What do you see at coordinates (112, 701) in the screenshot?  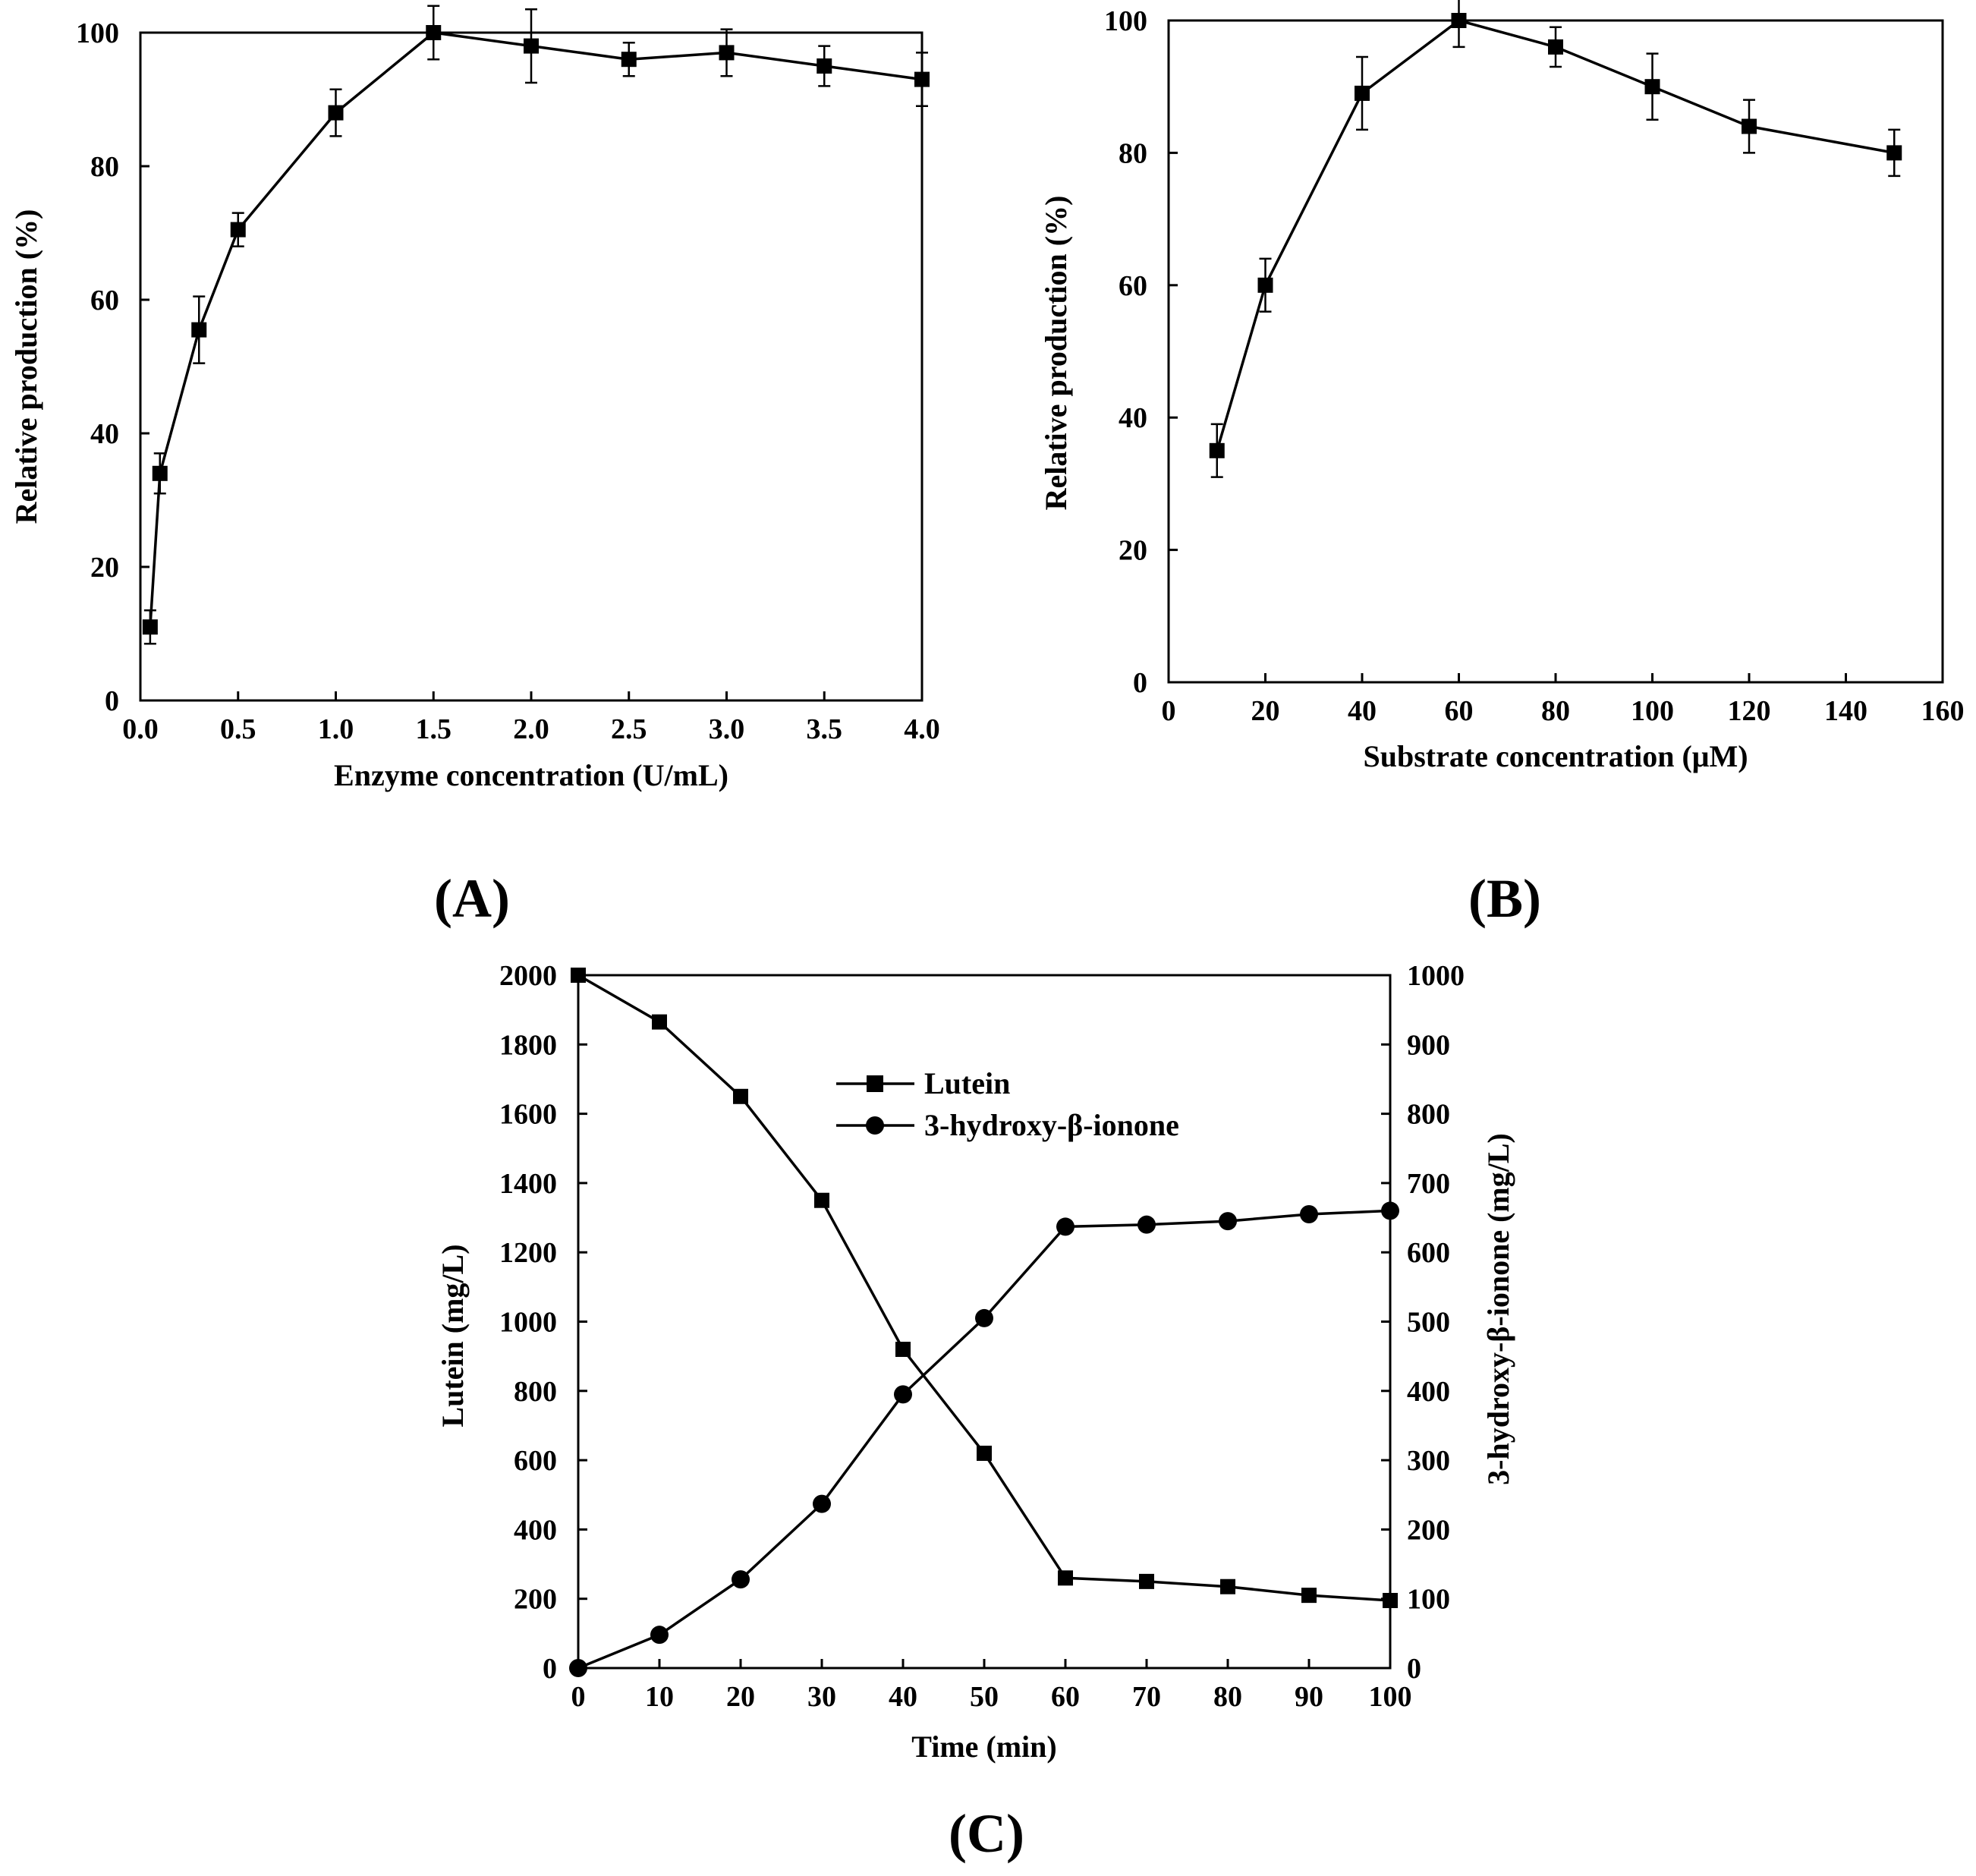 I see `panel-a-y-tick-label: 0` at bounding box center [112, 701].